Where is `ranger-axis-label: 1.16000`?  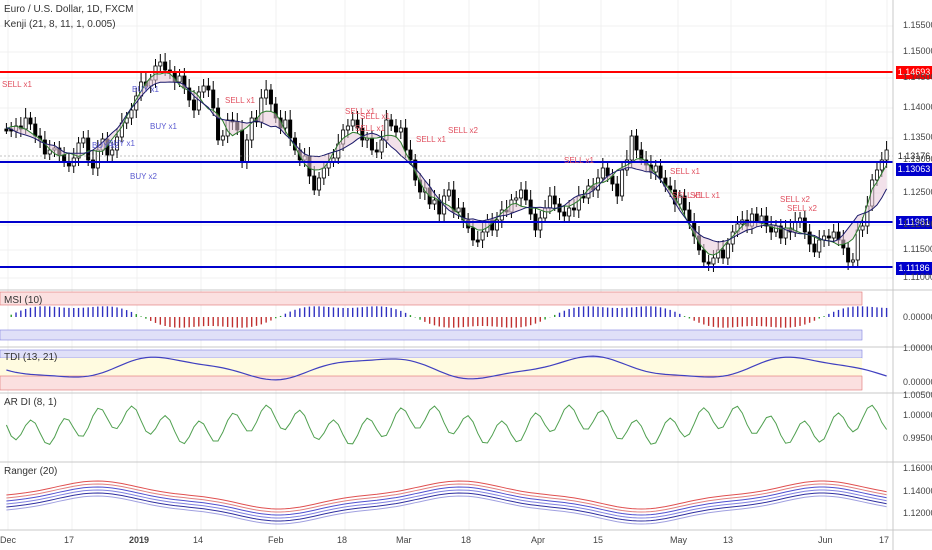 ranger-axis-label: 1.16000 is located at coordinates (917, 468).